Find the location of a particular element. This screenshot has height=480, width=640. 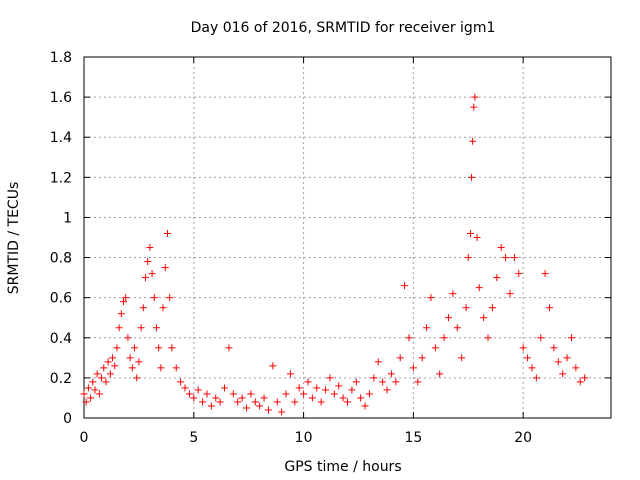

x-tick-label: 20 is located at coordinates (523, 438).